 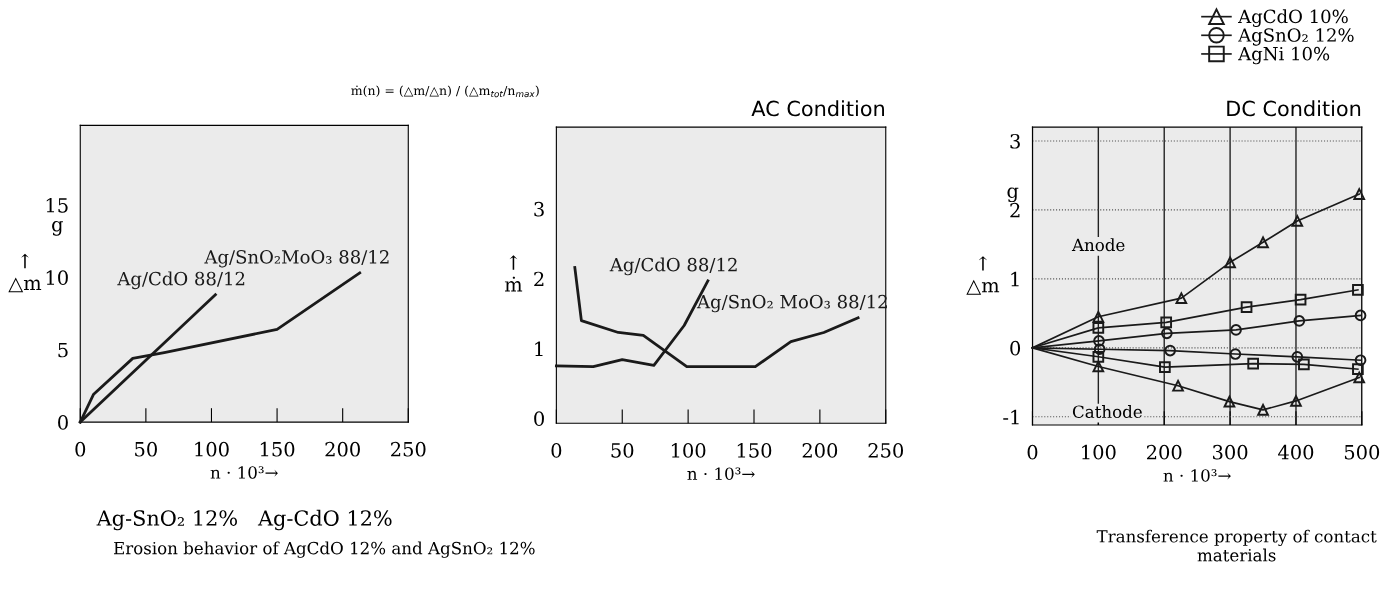 I want to click on y-tick-label: 5, so click(x=63, y=350).